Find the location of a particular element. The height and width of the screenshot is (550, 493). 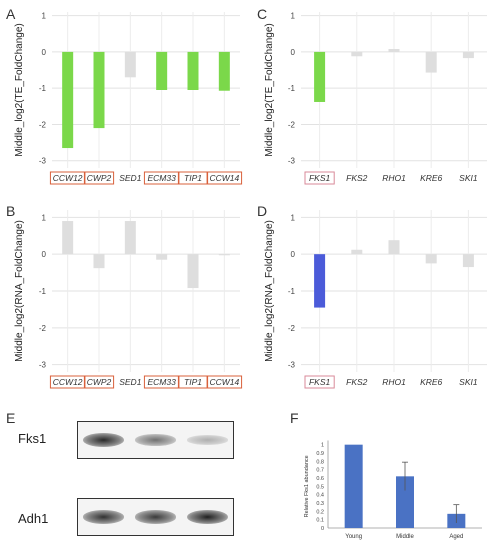

x-tick-label: FKS2 is located at coordinates (357, 178).